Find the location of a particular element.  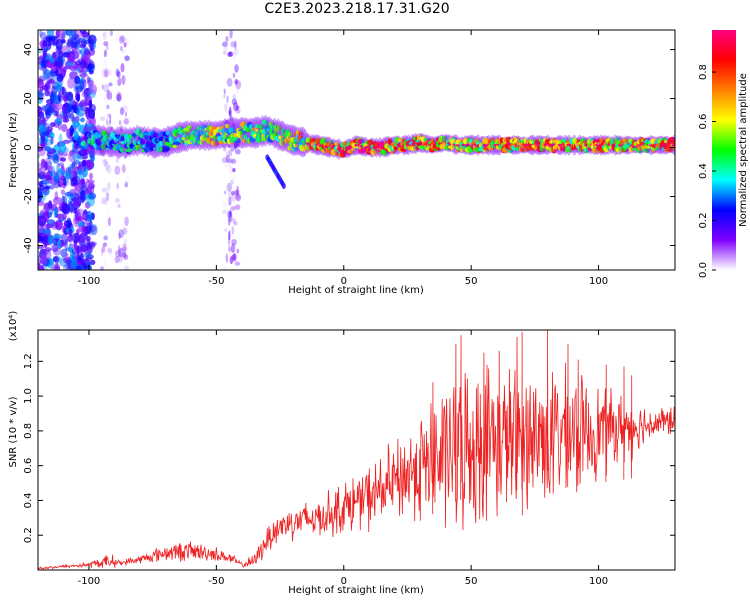

spectrogram-y-tick-label: 20 is located at coordinates (28, 98).